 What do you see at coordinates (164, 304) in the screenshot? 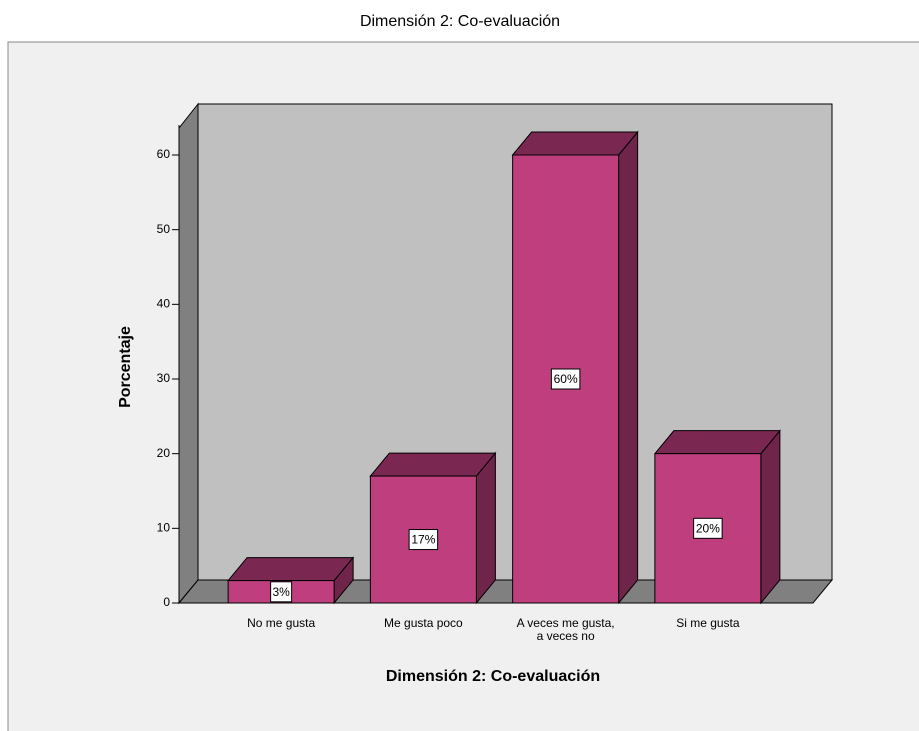
I see `y-tick-label: 40` at bounding box center [164, 304].